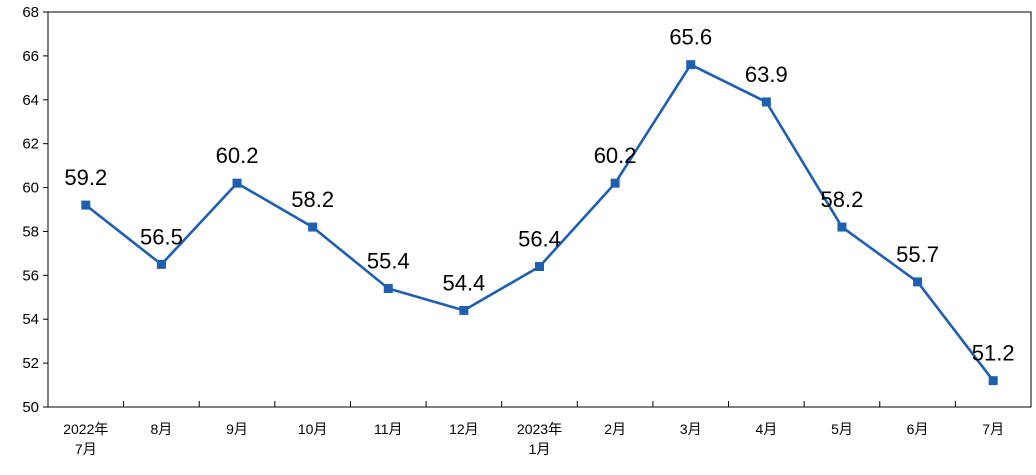 The width and height of the screenshot is (1036, 475). I want to click on x-tick-label: 12月, so click(464, 429).